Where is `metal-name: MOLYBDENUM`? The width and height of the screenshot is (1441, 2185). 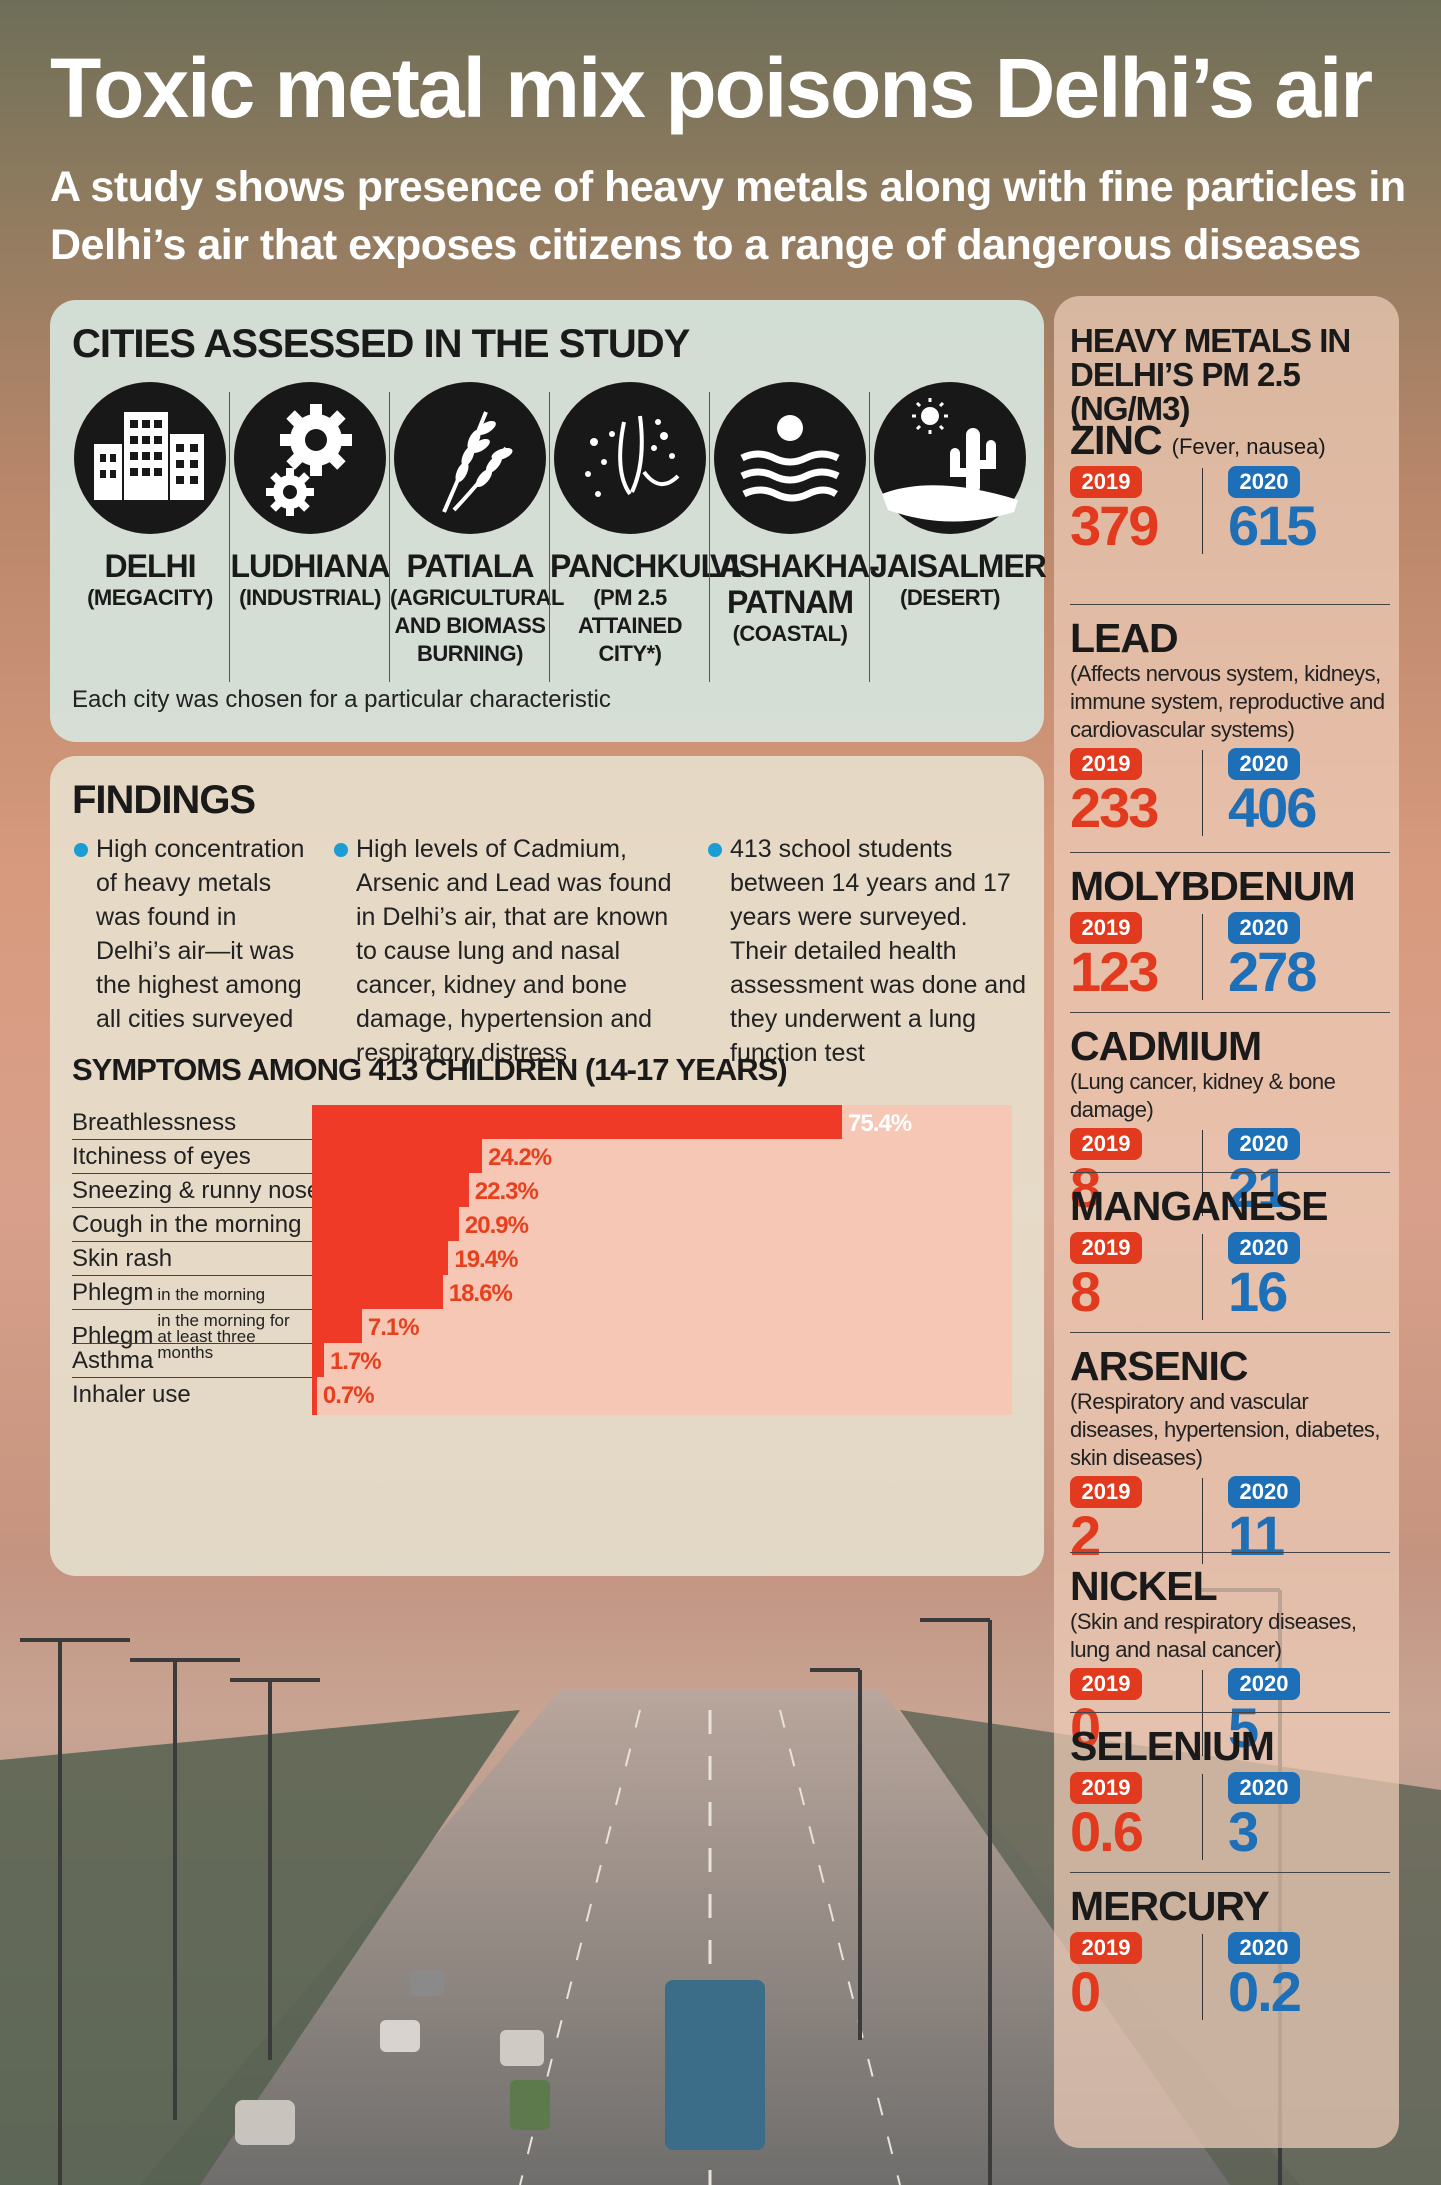 metal-name: MOLYBDENUM is located at coordinates (1213, 886).